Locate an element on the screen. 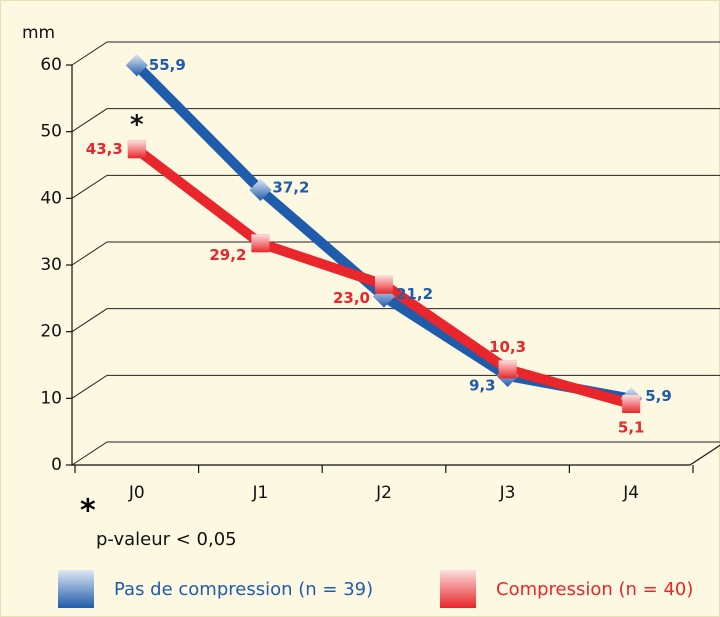 This screenshot has width=720, height=617. value-label: 37,2 is located at coordinates (290, 188).